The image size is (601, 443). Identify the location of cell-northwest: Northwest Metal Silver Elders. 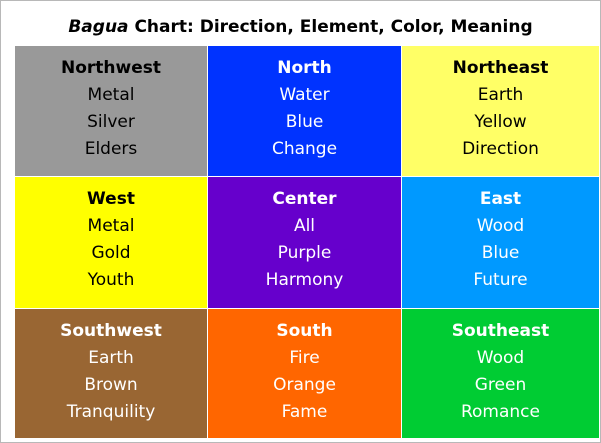
(111, 111).